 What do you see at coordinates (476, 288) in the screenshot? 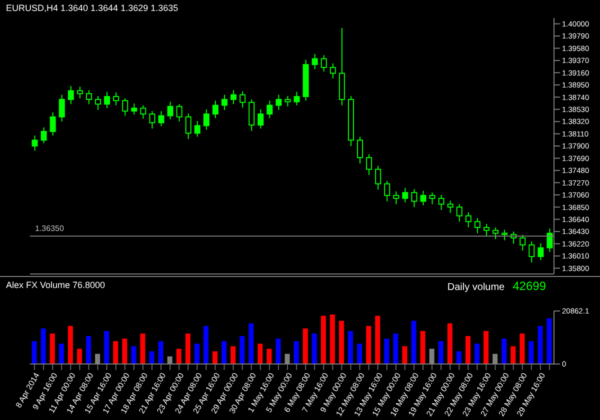
I see `text: Daily volume` at bounding box center [476, 288].